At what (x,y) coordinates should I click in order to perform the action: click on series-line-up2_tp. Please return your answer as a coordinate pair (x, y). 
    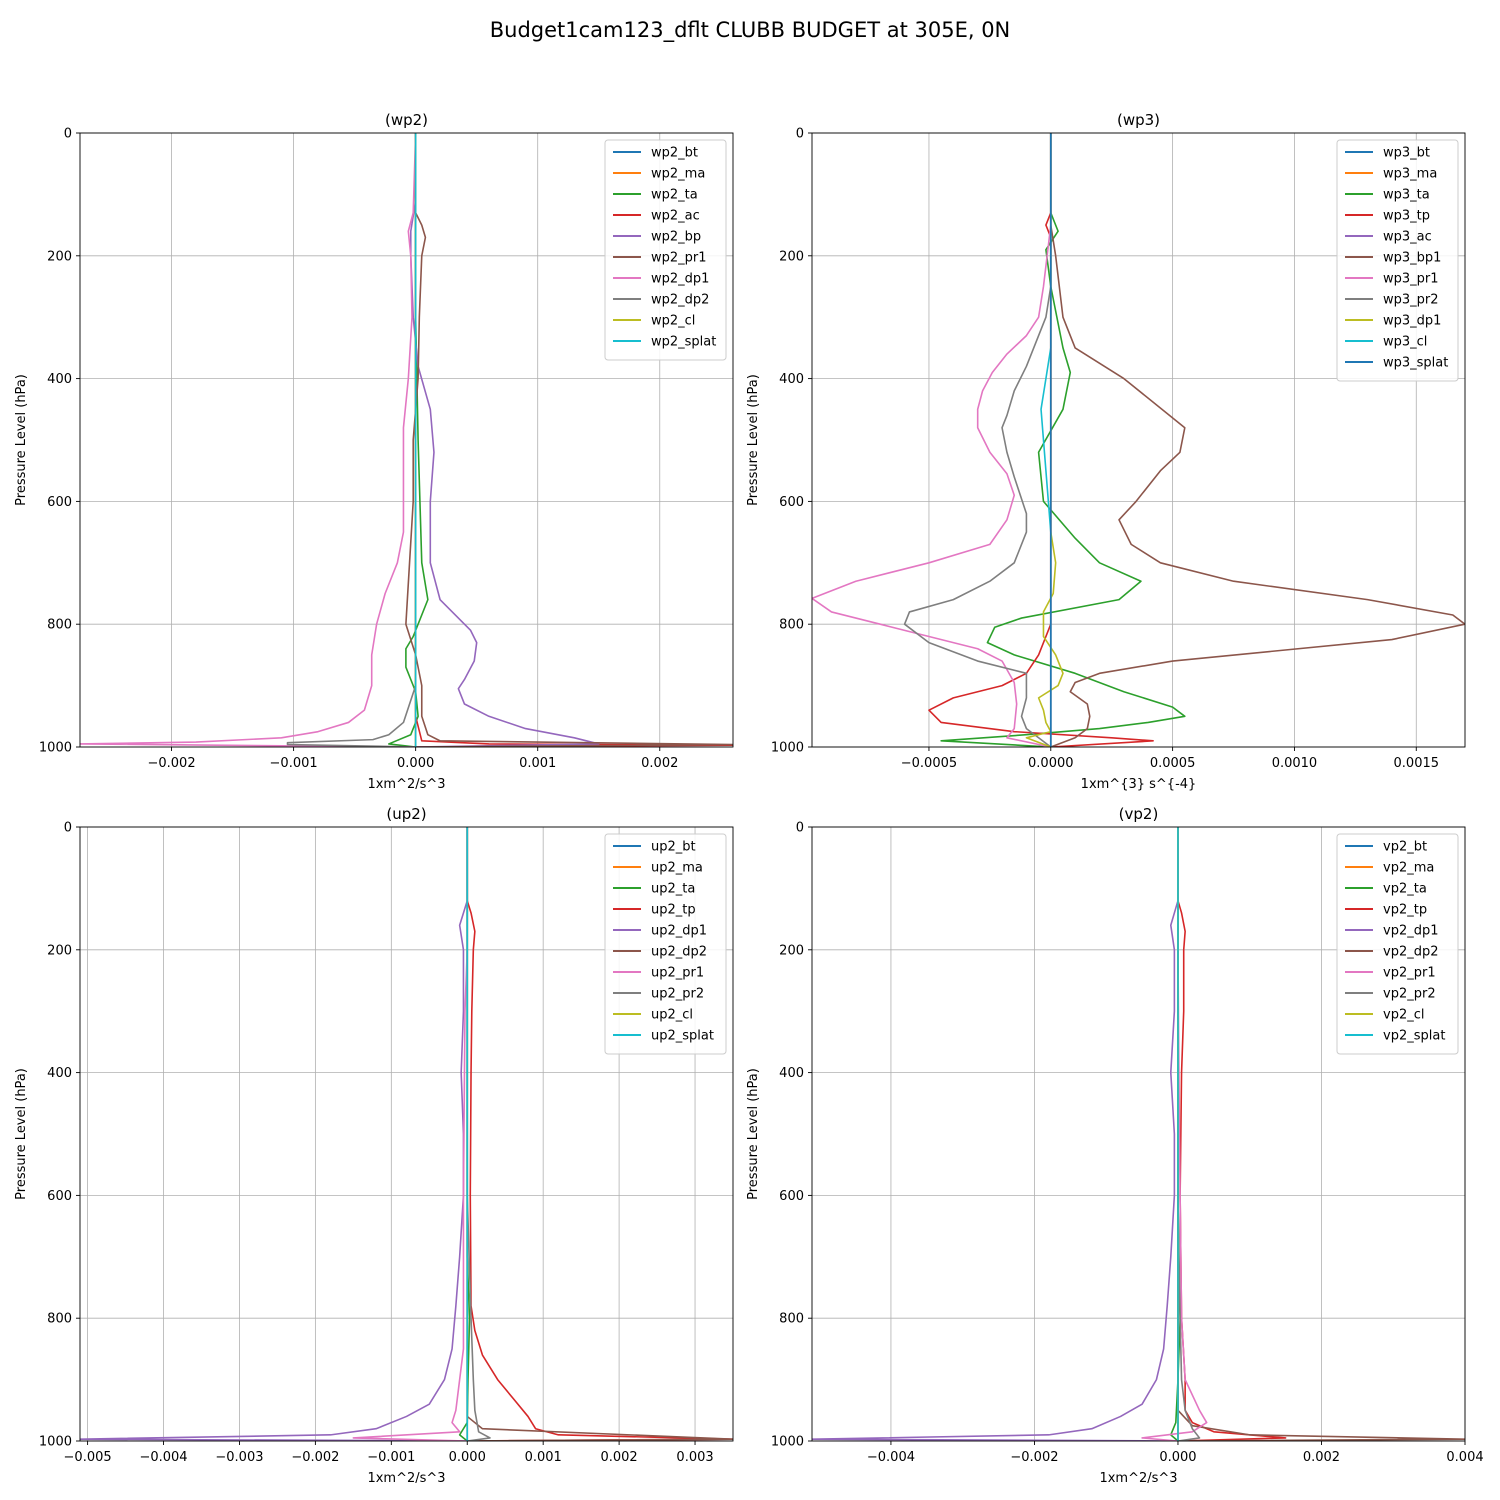
    Looking at the image, I should click on (599, 1134).